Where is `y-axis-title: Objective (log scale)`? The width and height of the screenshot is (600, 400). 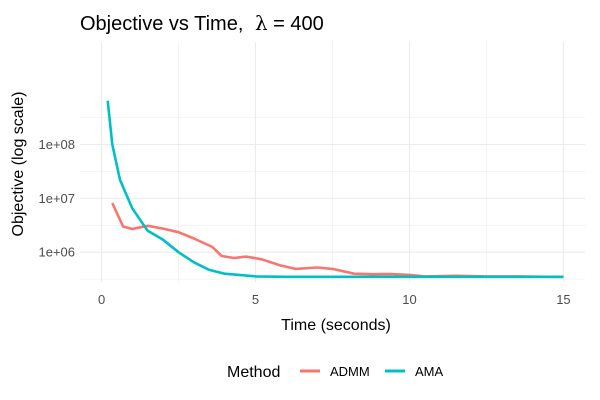
y-axis-title: Objective (log scale) is located at coordinates (18, 164).